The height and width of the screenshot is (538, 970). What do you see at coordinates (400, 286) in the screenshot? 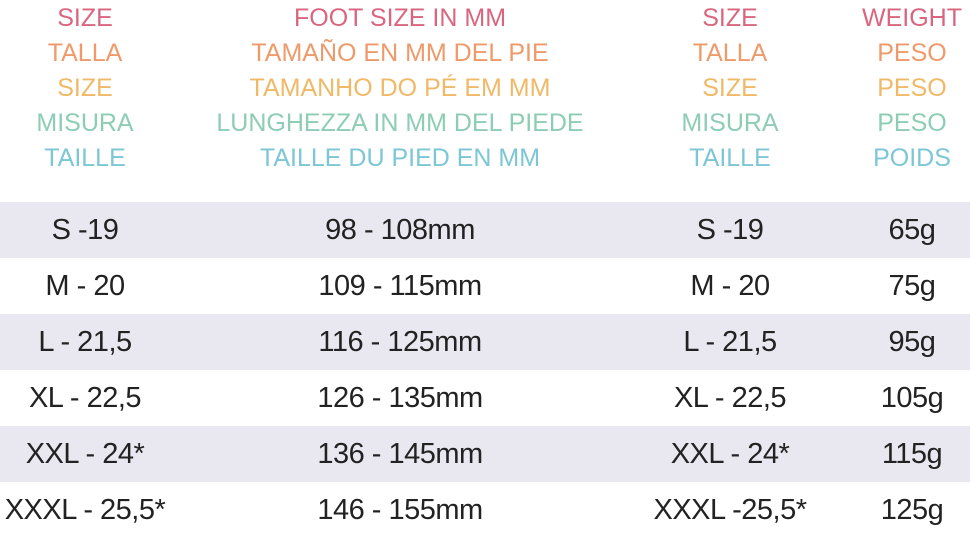
I see `foot-size-cell: 109 - 115mm` at bounding box center [400, 286].